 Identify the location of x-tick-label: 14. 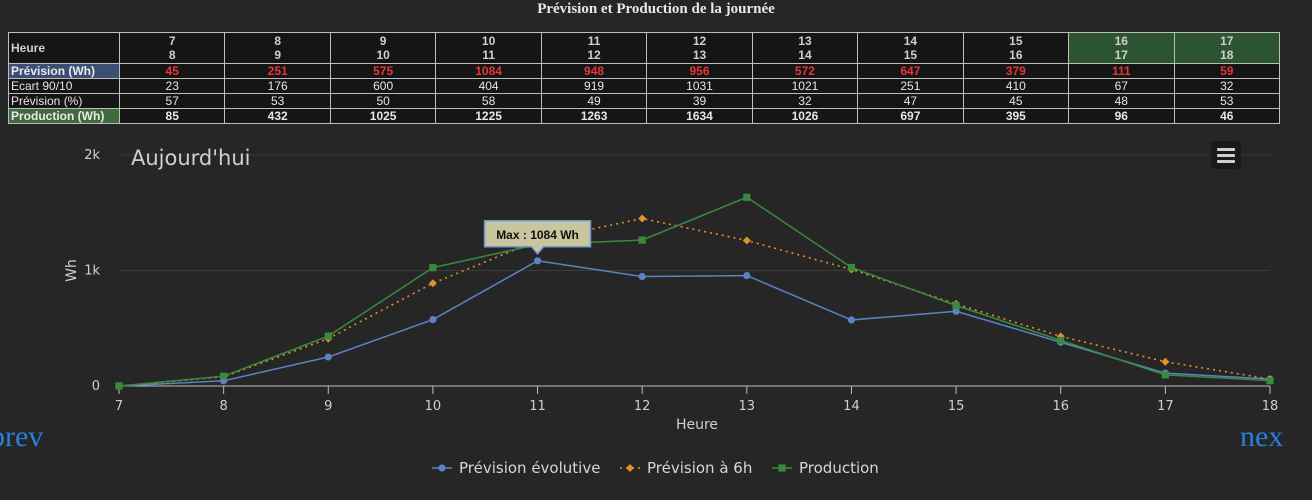
(851, 406).